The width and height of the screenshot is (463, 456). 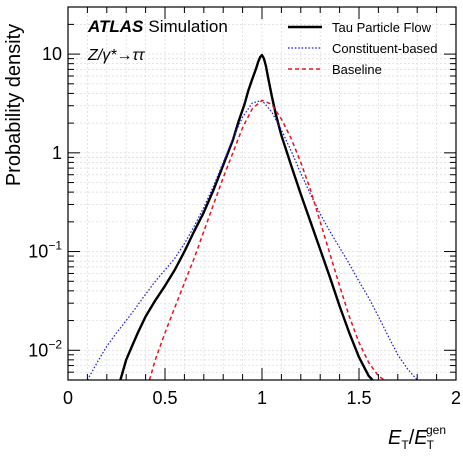 I want to click on x-tick-label: 1.5, so click(x=358, y=398).